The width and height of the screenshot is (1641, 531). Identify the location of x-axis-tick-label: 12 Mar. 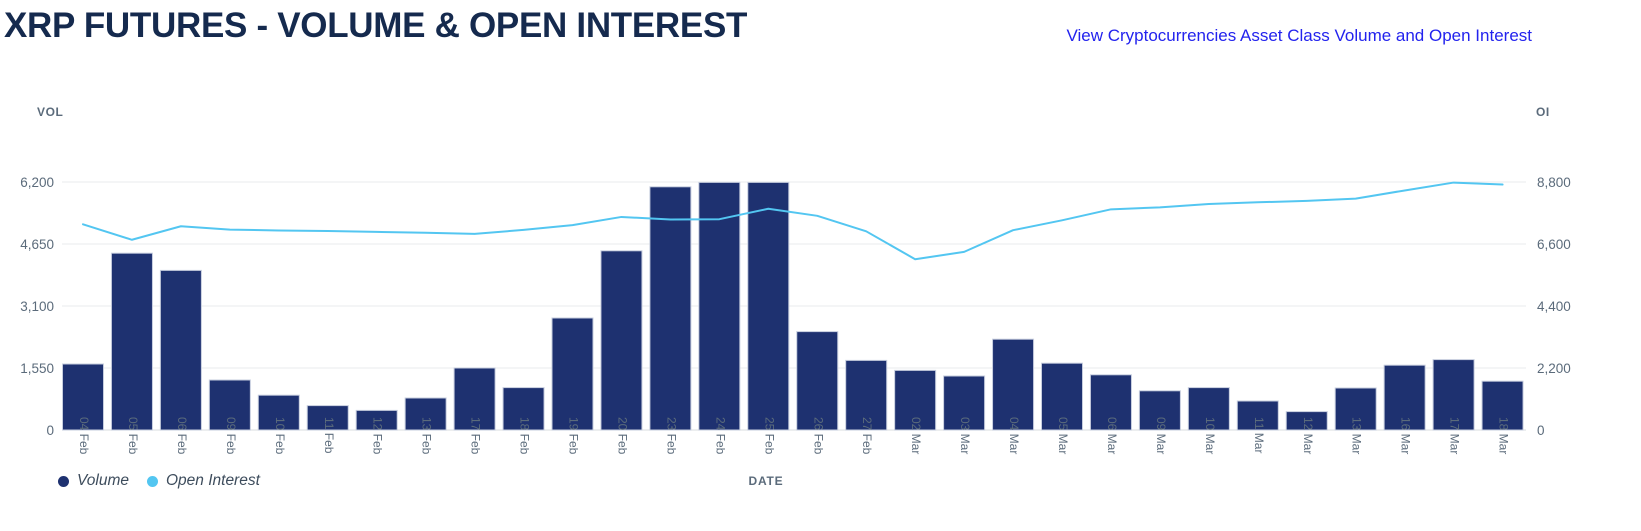
(1308, 435).